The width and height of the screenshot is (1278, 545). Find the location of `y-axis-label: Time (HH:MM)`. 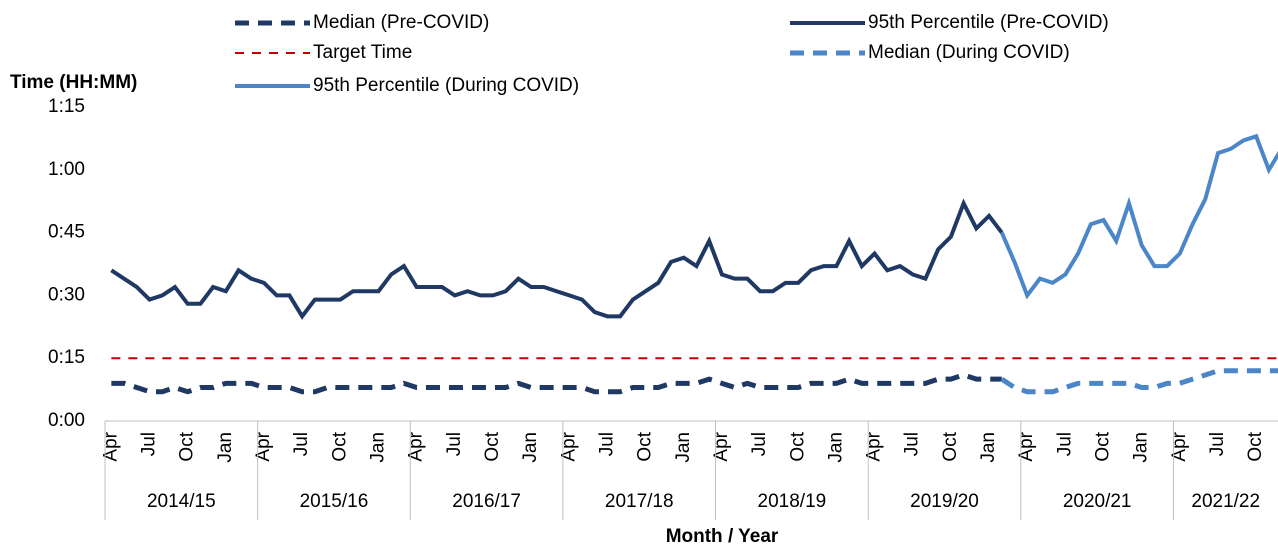

y-axis-label: Time (HH:MM) is located at coordinates (73, 82).